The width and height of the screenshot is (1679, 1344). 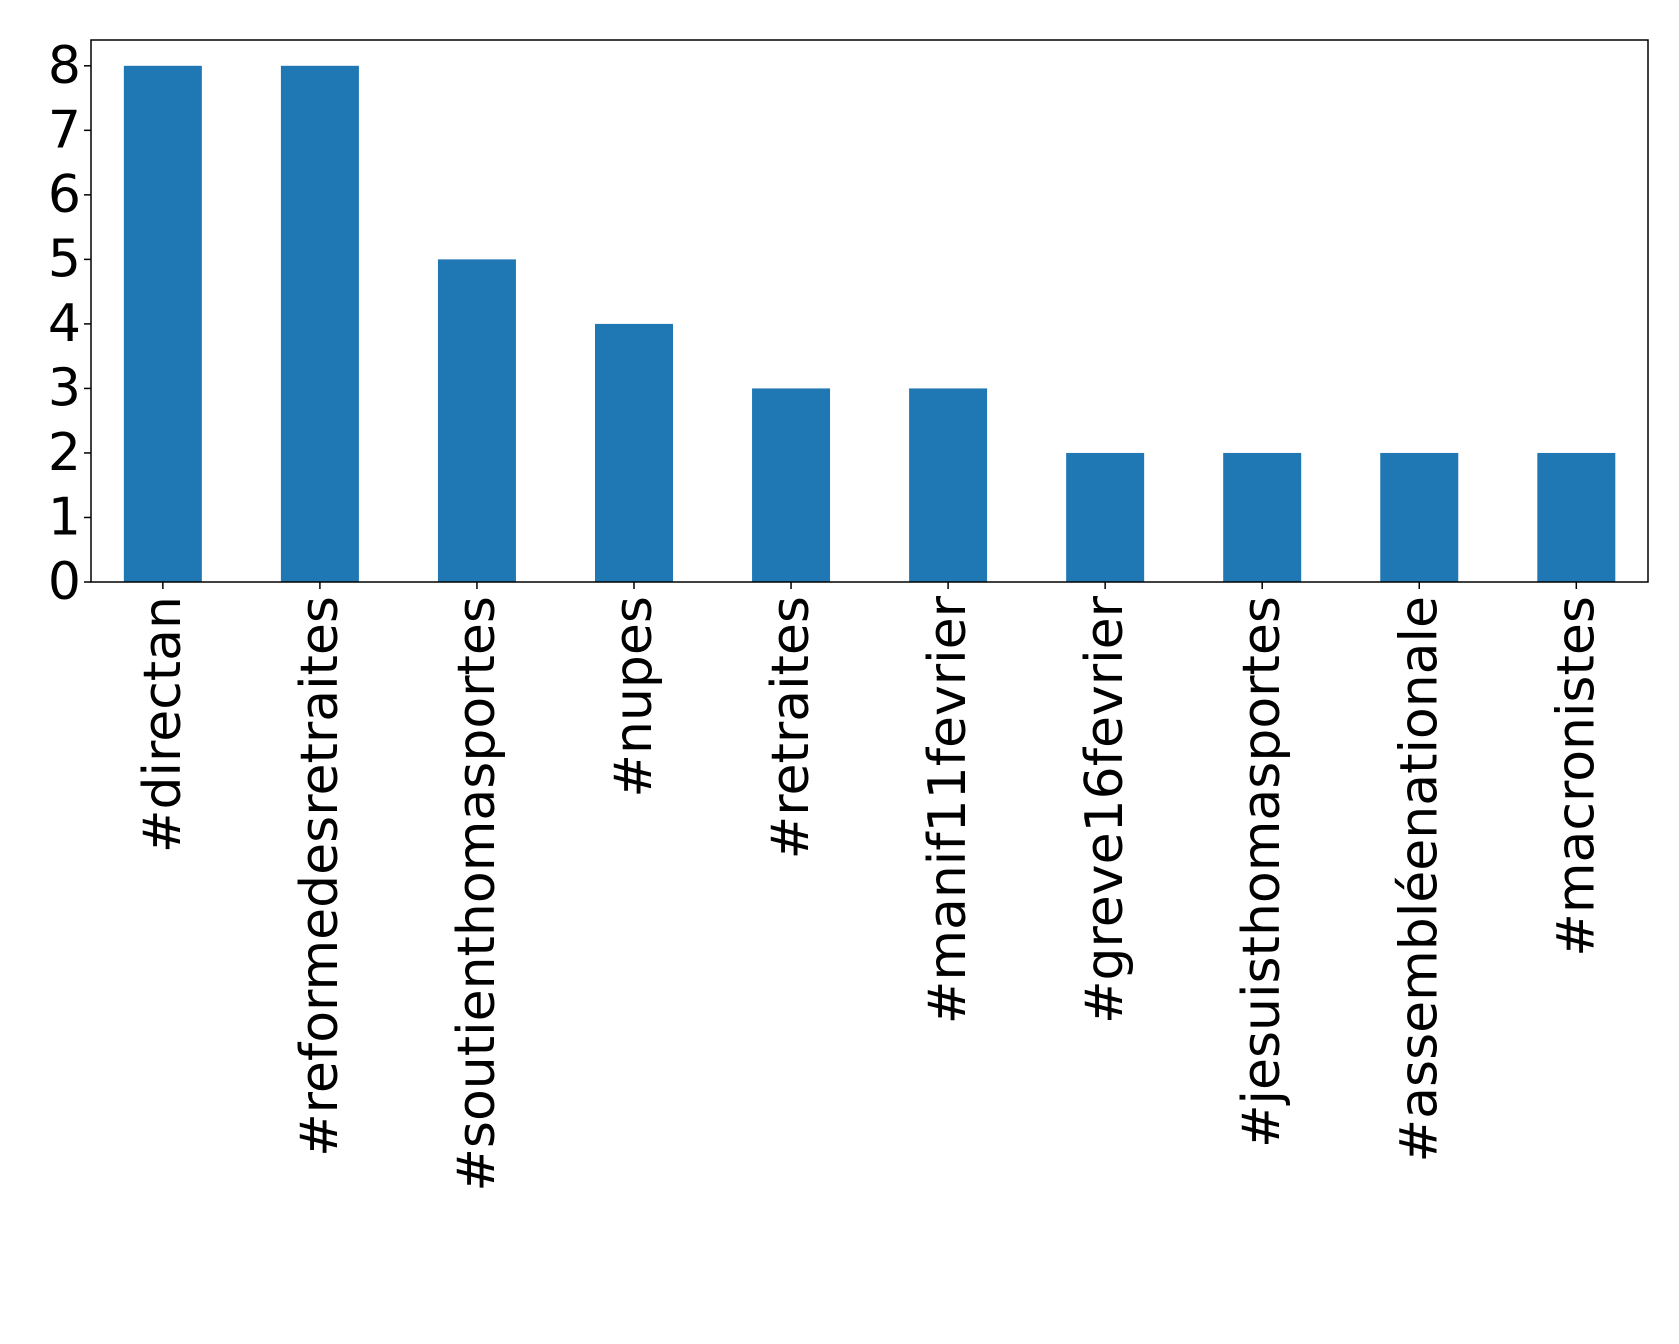 What do you see at coordinates (64, 453) in the screenshot?
I see `y-tick-label: 2` at bounding box center [64, 453].